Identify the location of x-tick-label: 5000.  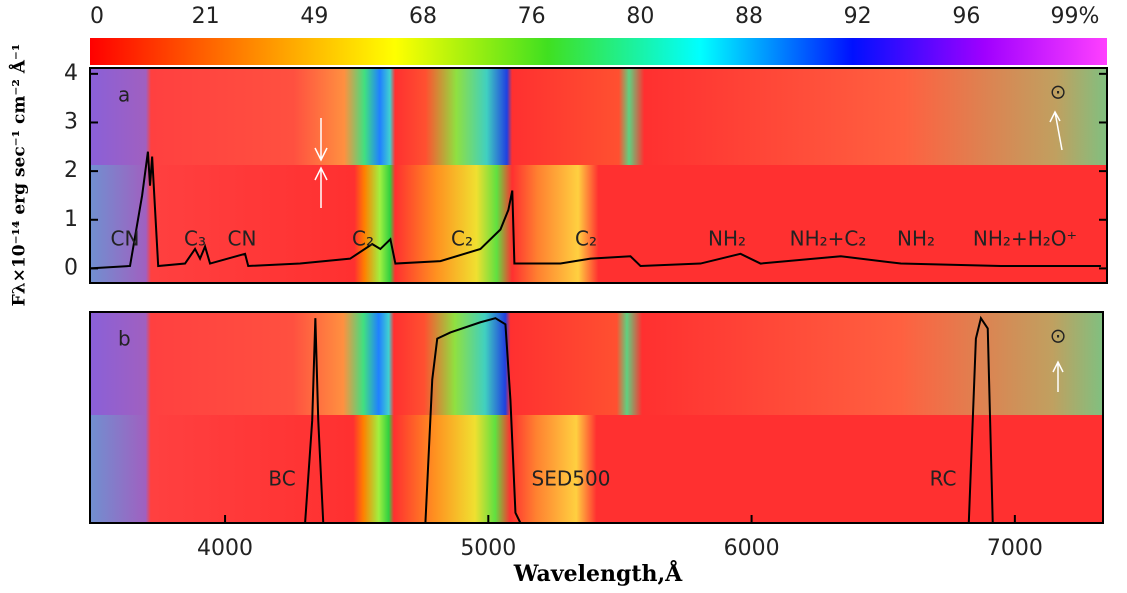
(488, 548).